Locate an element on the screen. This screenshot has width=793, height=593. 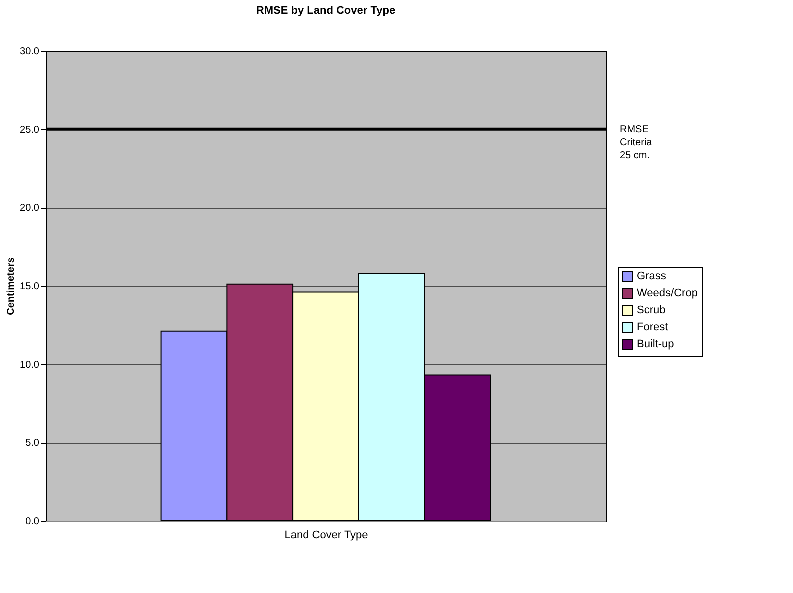
y-tick-label: 15.0 is located at coordinates (30, 287).